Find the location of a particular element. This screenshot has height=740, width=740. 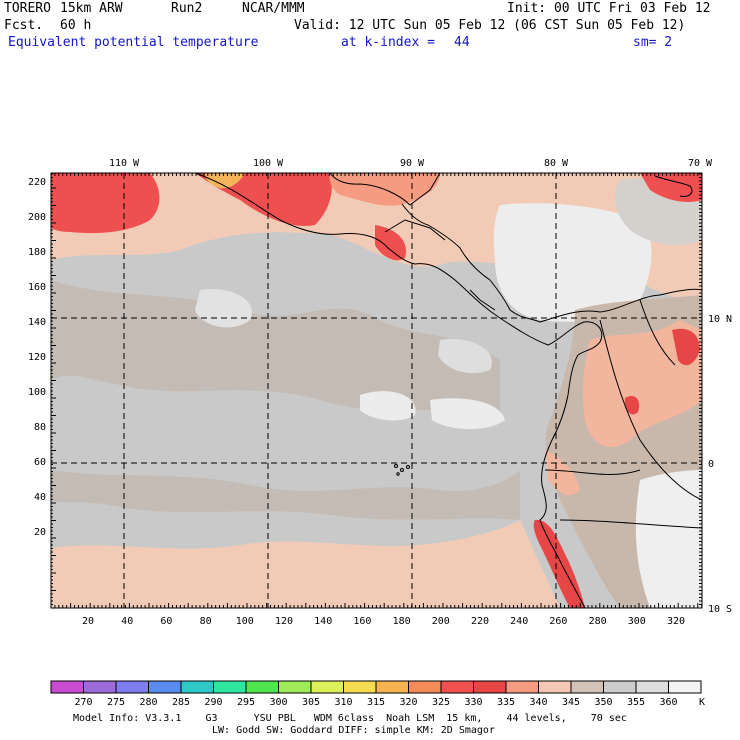

bottom-grid-label: 180 is located at coordinates (402, 621).